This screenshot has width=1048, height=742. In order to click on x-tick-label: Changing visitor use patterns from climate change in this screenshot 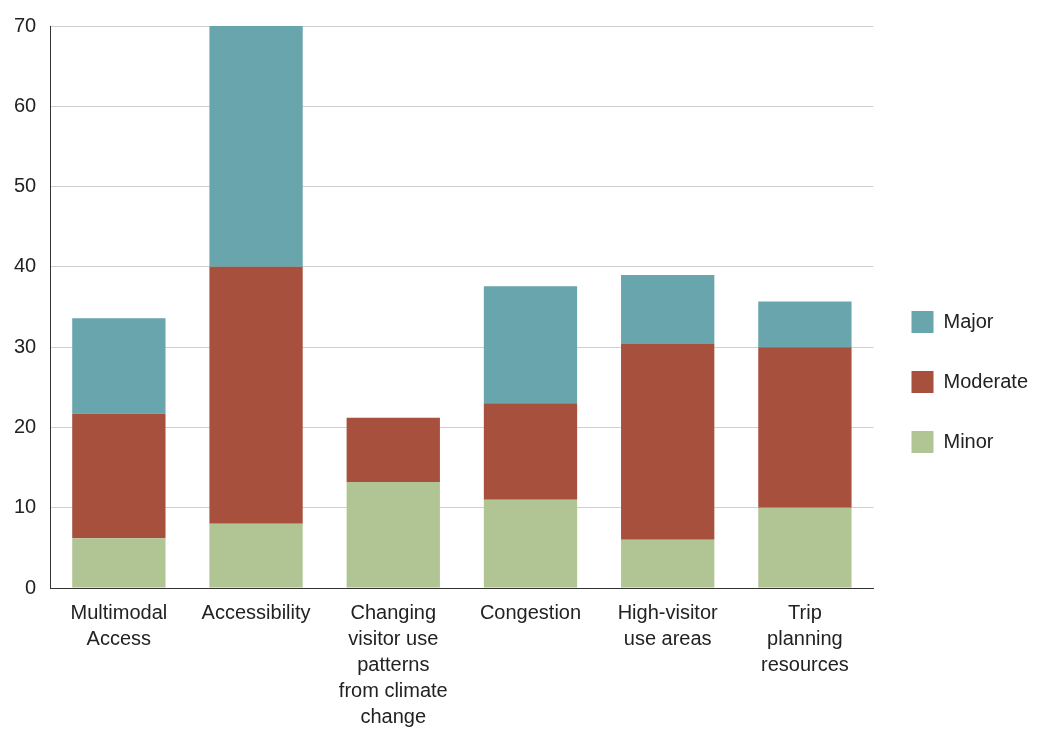, I will do `click(393, 663)`.